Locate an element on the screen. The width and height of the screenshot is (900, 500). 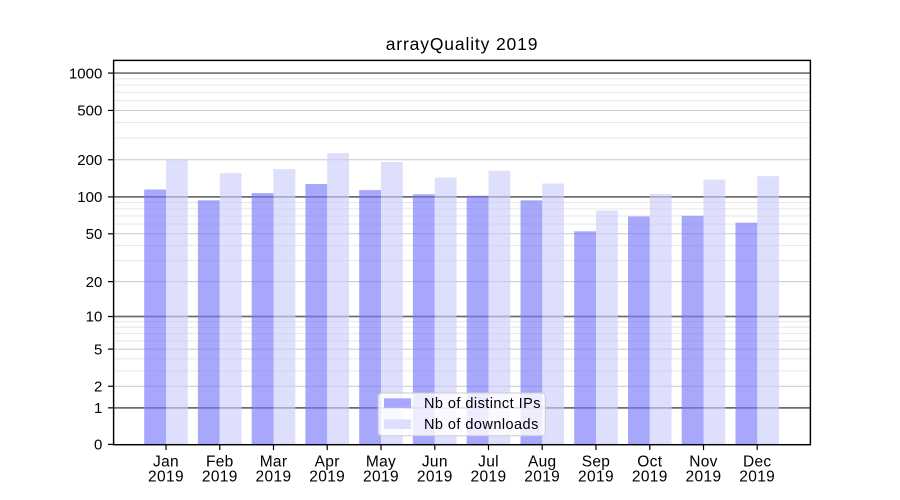
svg-text: Apr is located at coordinates (327, 461).